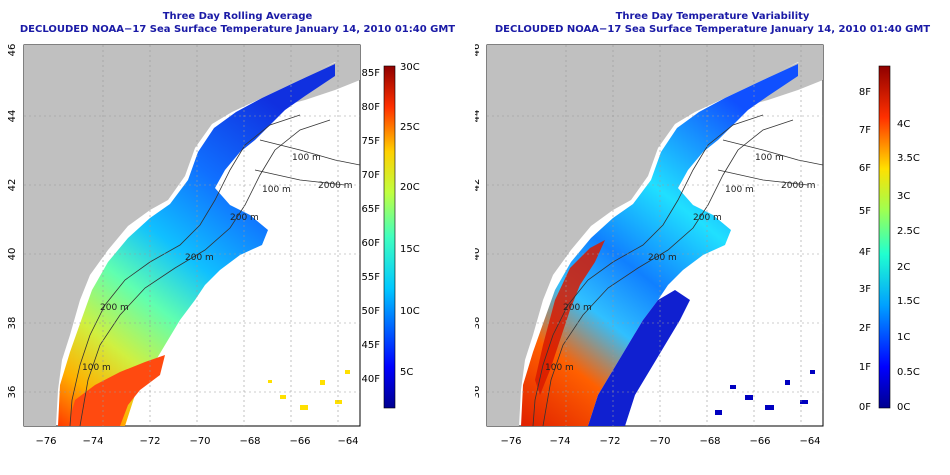 The image size is (950, 475). I want to click on colorbar-label: 3C, so click(903, 196).